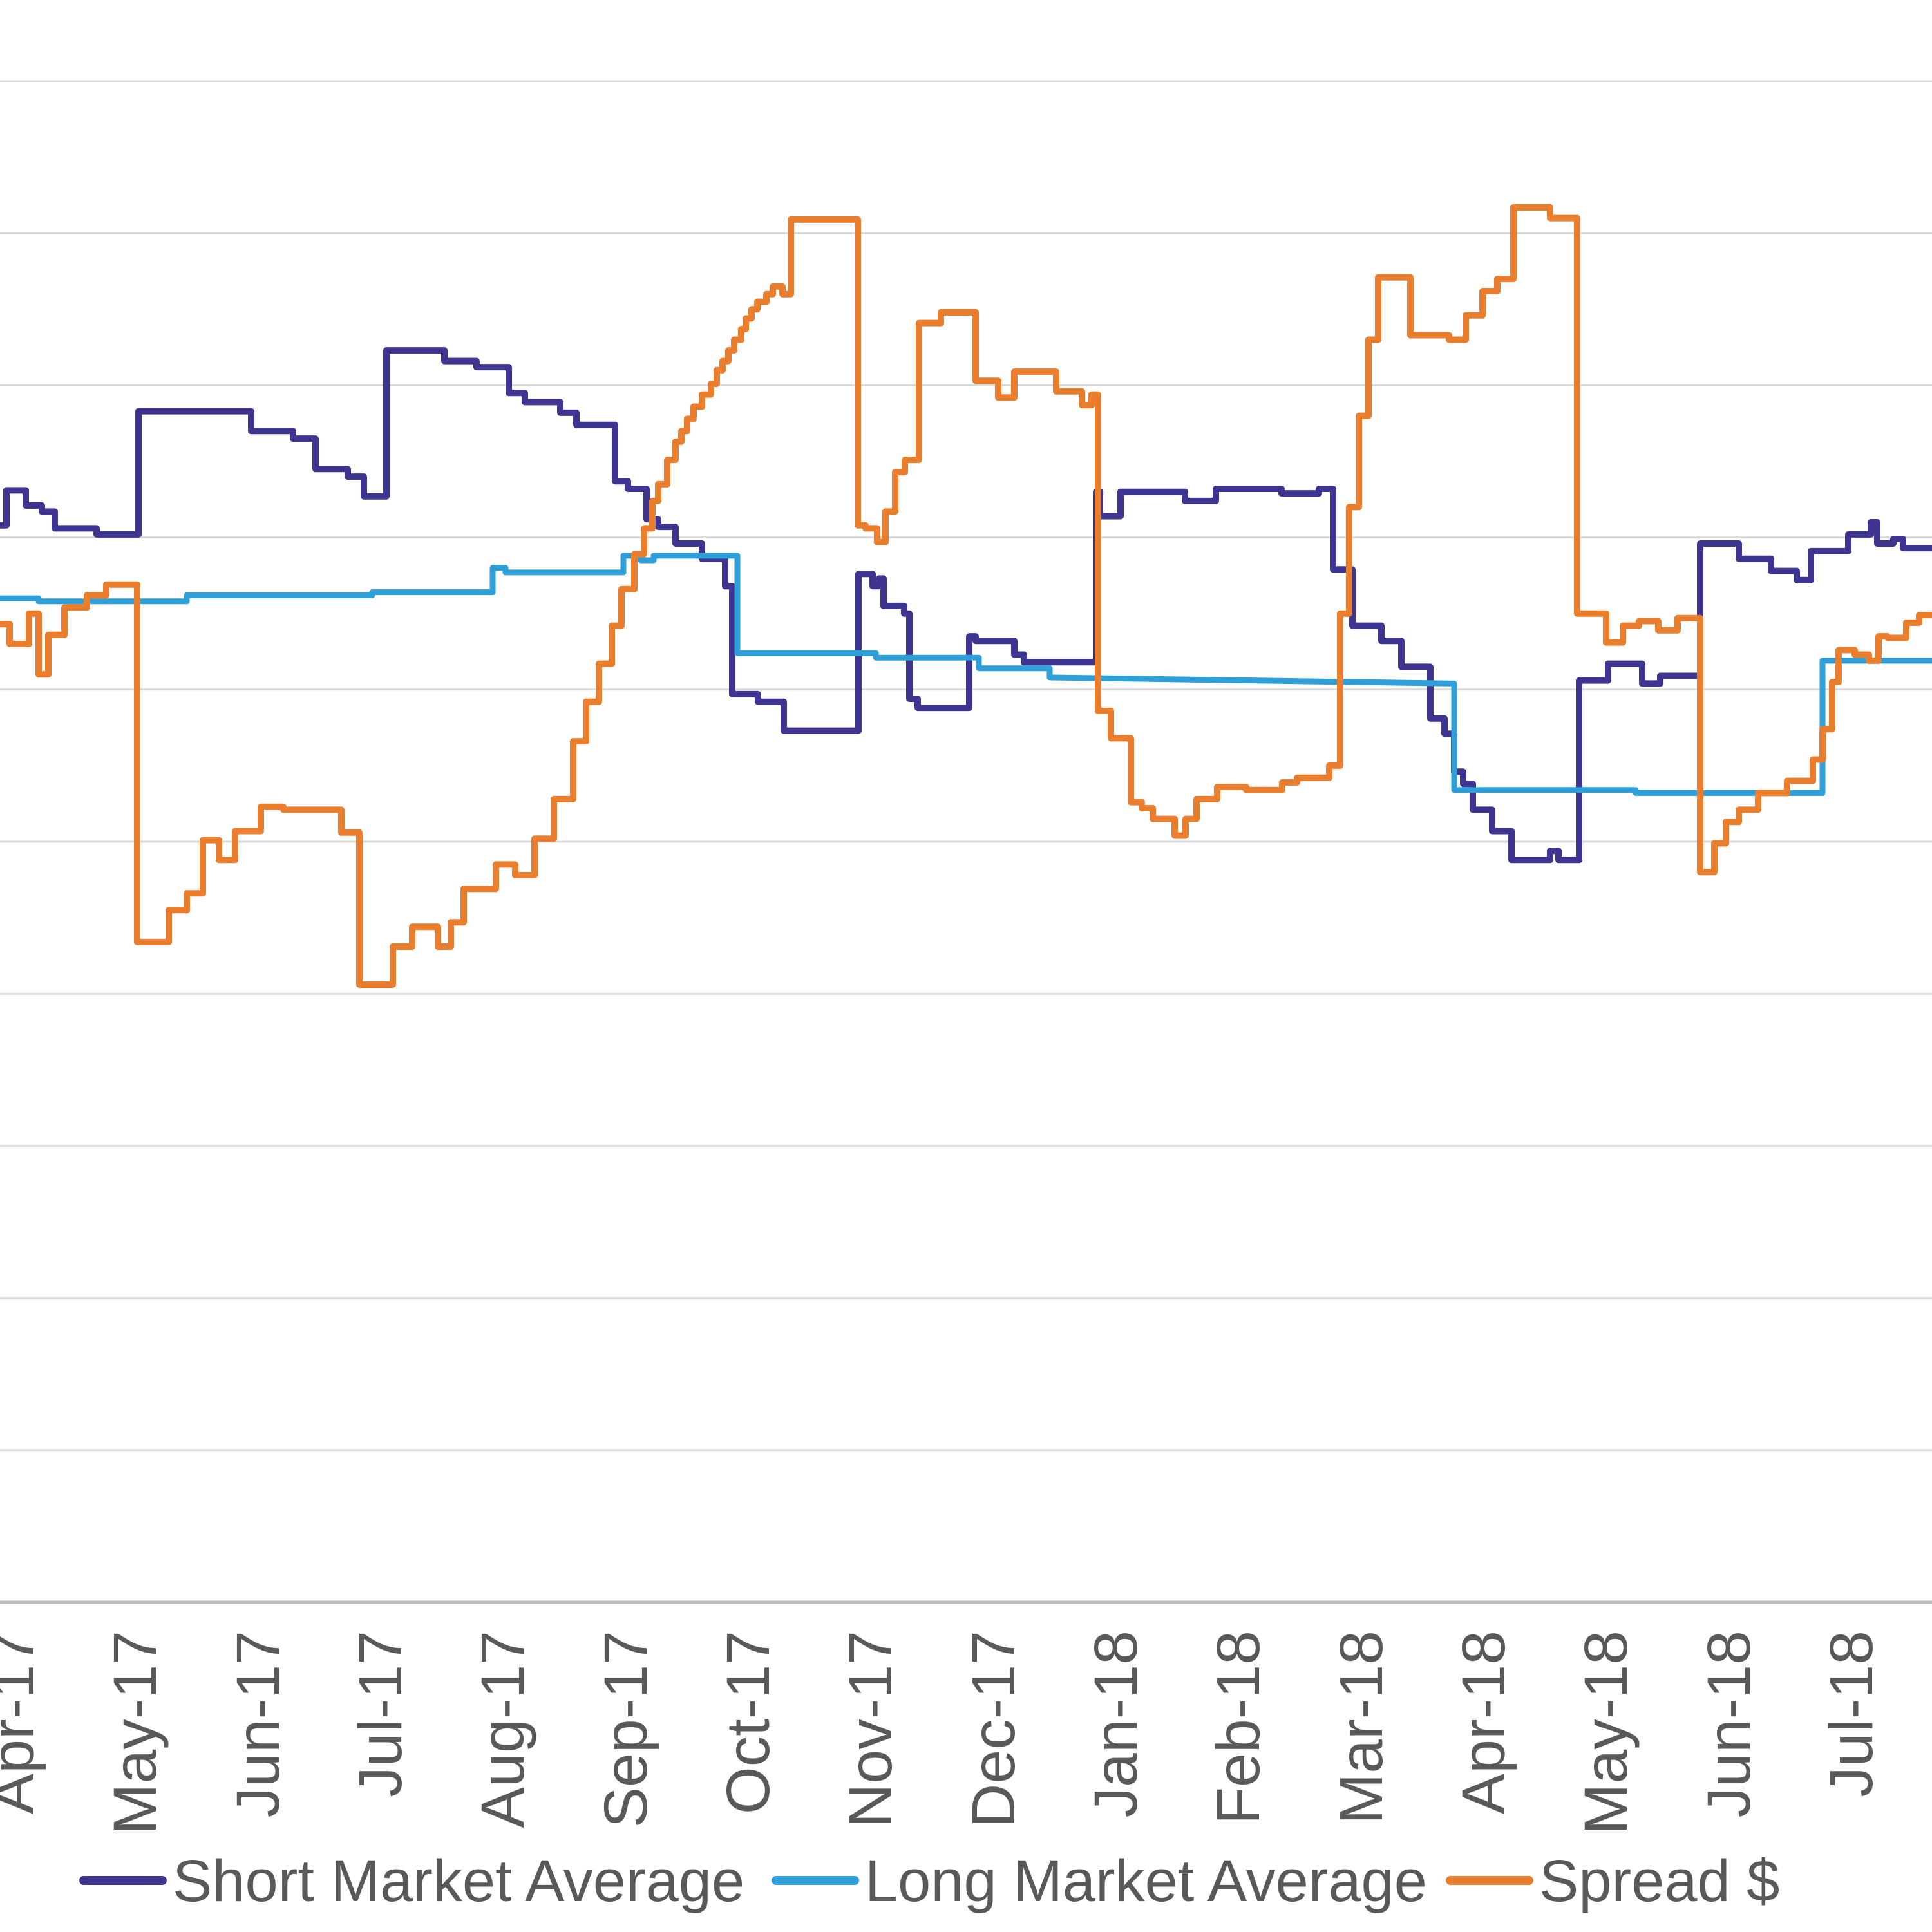 The image size is (1932, 1932). What do you see at coordinates (1238, 1727) in the screenshot?
I see `x-axis-label: Feb-18` at bounding box center [1238, 1727].